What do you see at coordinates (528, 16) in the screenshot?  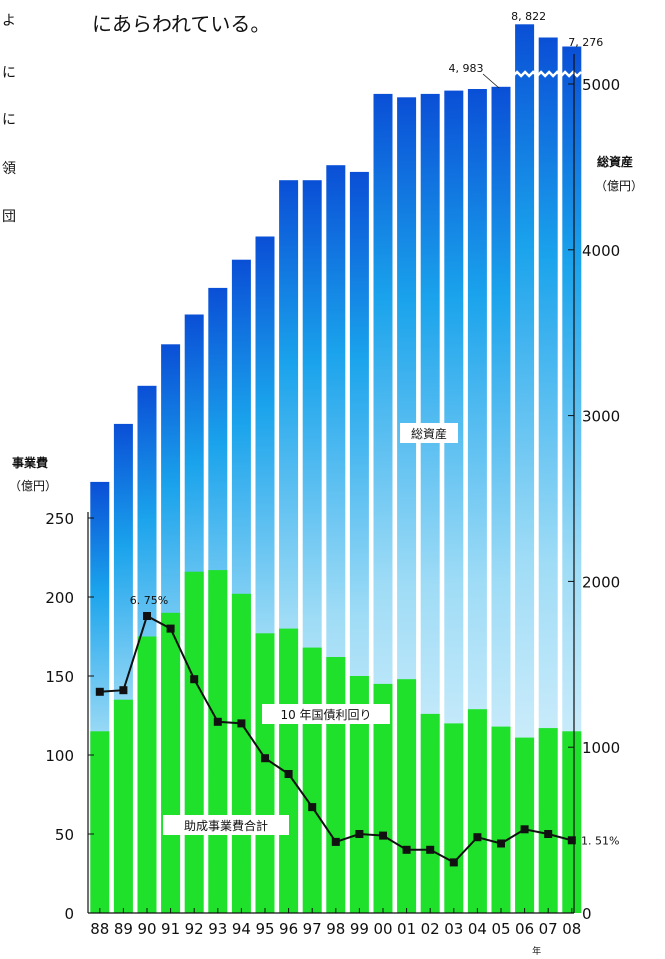 I see `asset-value-label: 8, 822` at bounding box center [528, 16].